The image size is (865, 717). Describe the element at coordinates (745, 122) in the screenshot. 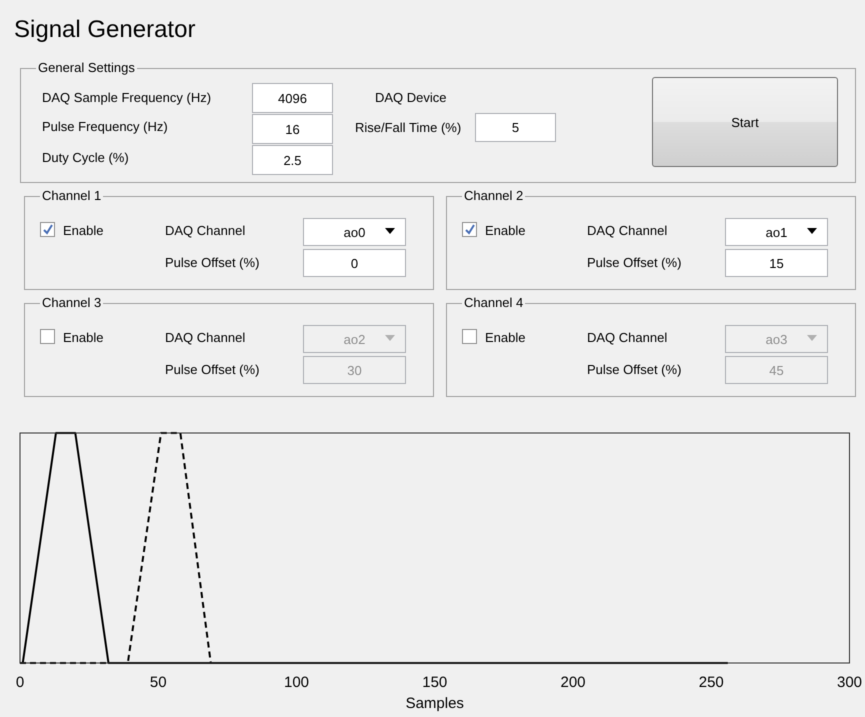

I see `text: Start` at that location.